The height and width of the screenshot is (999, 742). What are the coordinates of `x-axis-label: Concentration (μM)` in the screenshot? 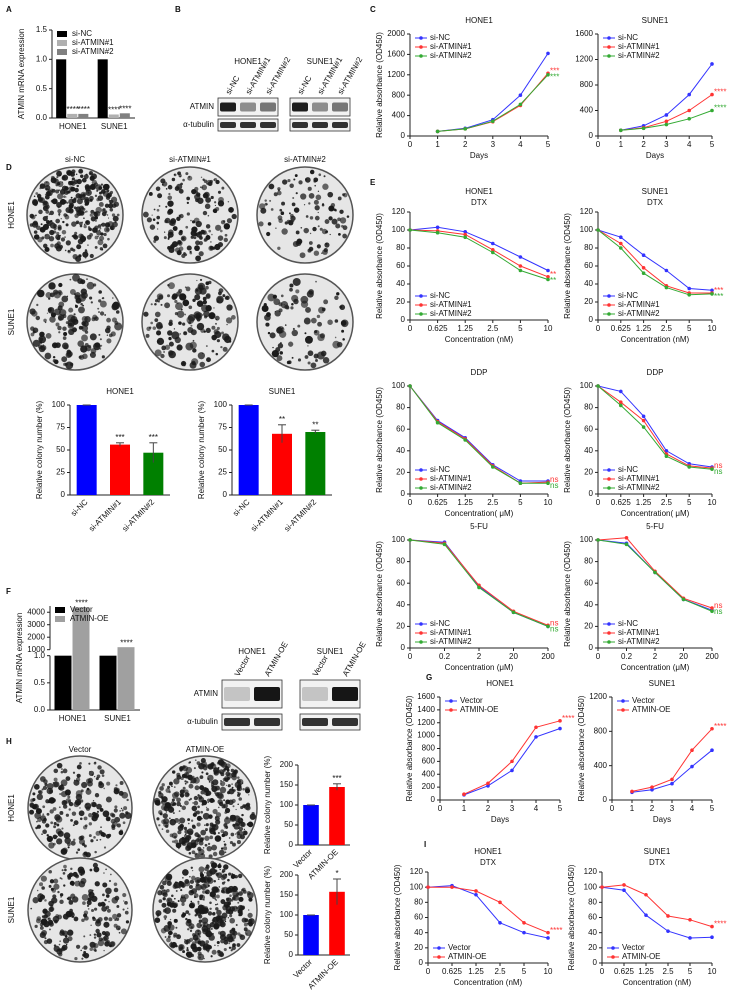 It's located at (655, 667).